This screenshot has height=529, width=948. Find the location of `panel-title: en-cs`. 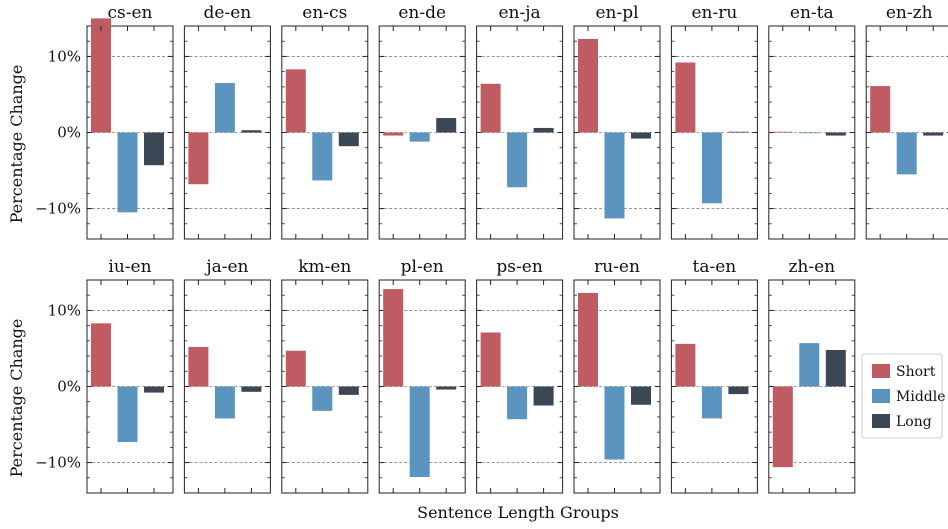

panel-title: en-cs is located at coordinates (324, 13).